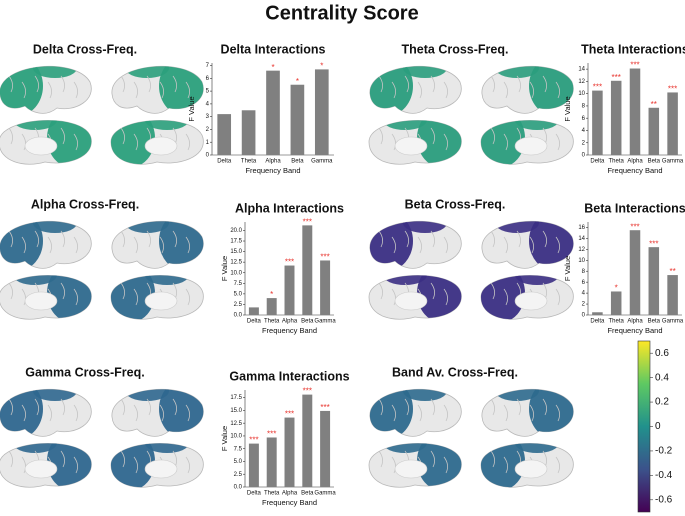  What do you see at coordinates (455, 49) in the screenshot?
I see `brain-panel-title: Theta Cross-Freq.` at bounding box center [455, 49].